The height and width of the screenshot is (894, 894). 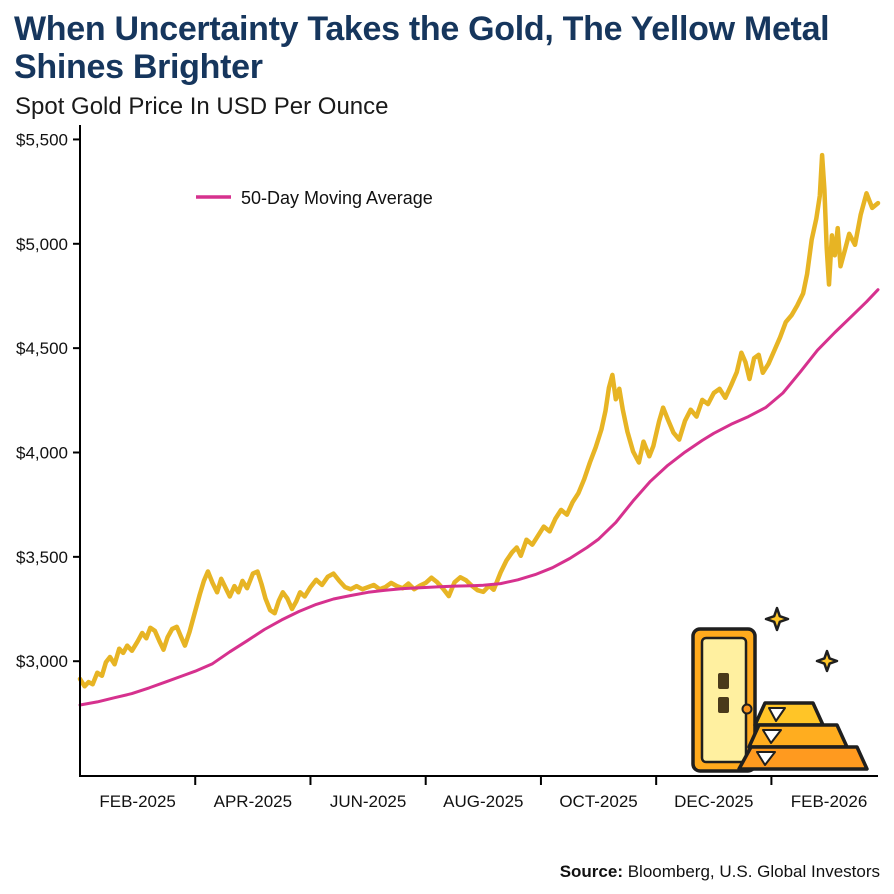 What do you see at coordinates (42, 557) in the screenshot?
I see `y-tick-label: $3,500` at bounding box center [42, 557].